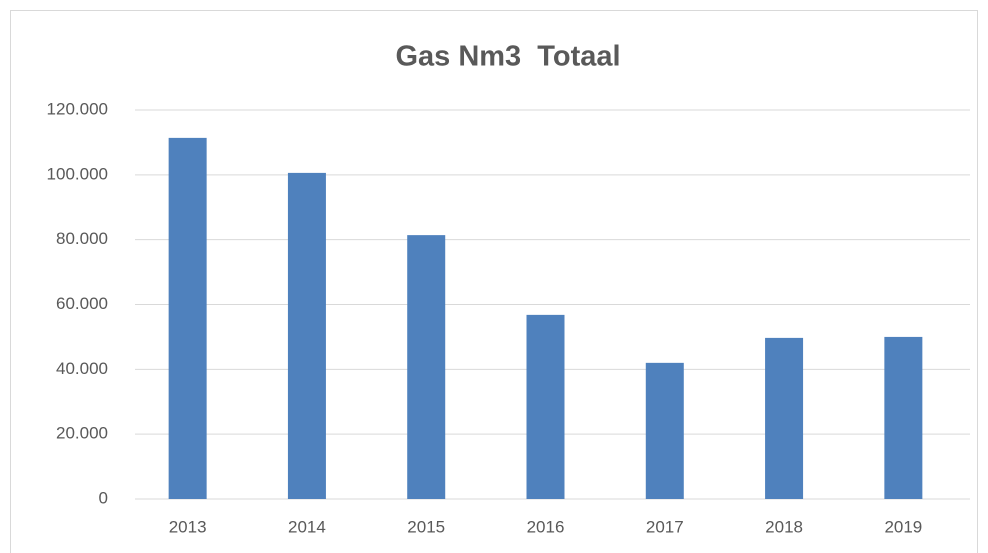 The image size is (988, 553). I want to click on x-tick-label: 2017, so click(665, 526).